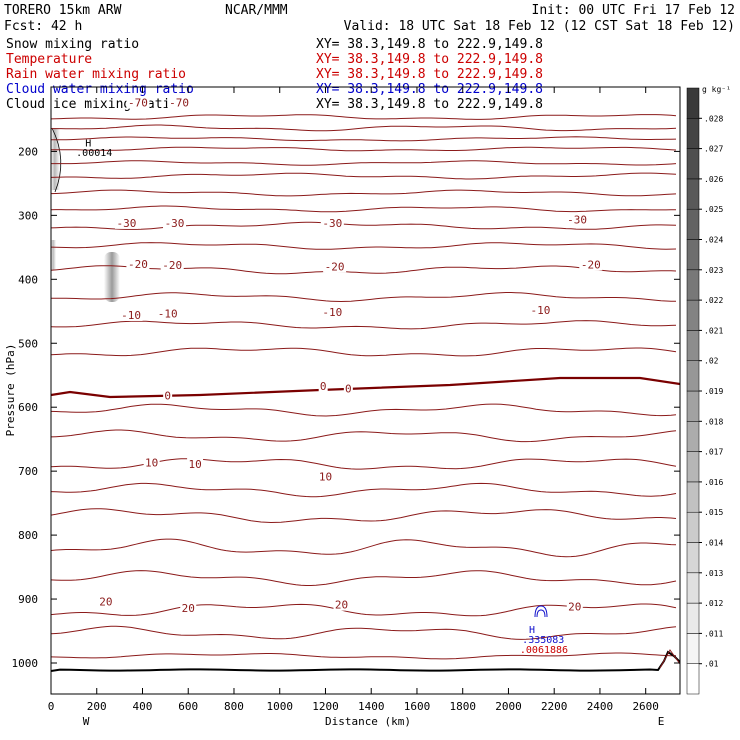 The width and height of the screenshot is (740, 740). I want to click on colorbar-label: .024, so click(713, 240).